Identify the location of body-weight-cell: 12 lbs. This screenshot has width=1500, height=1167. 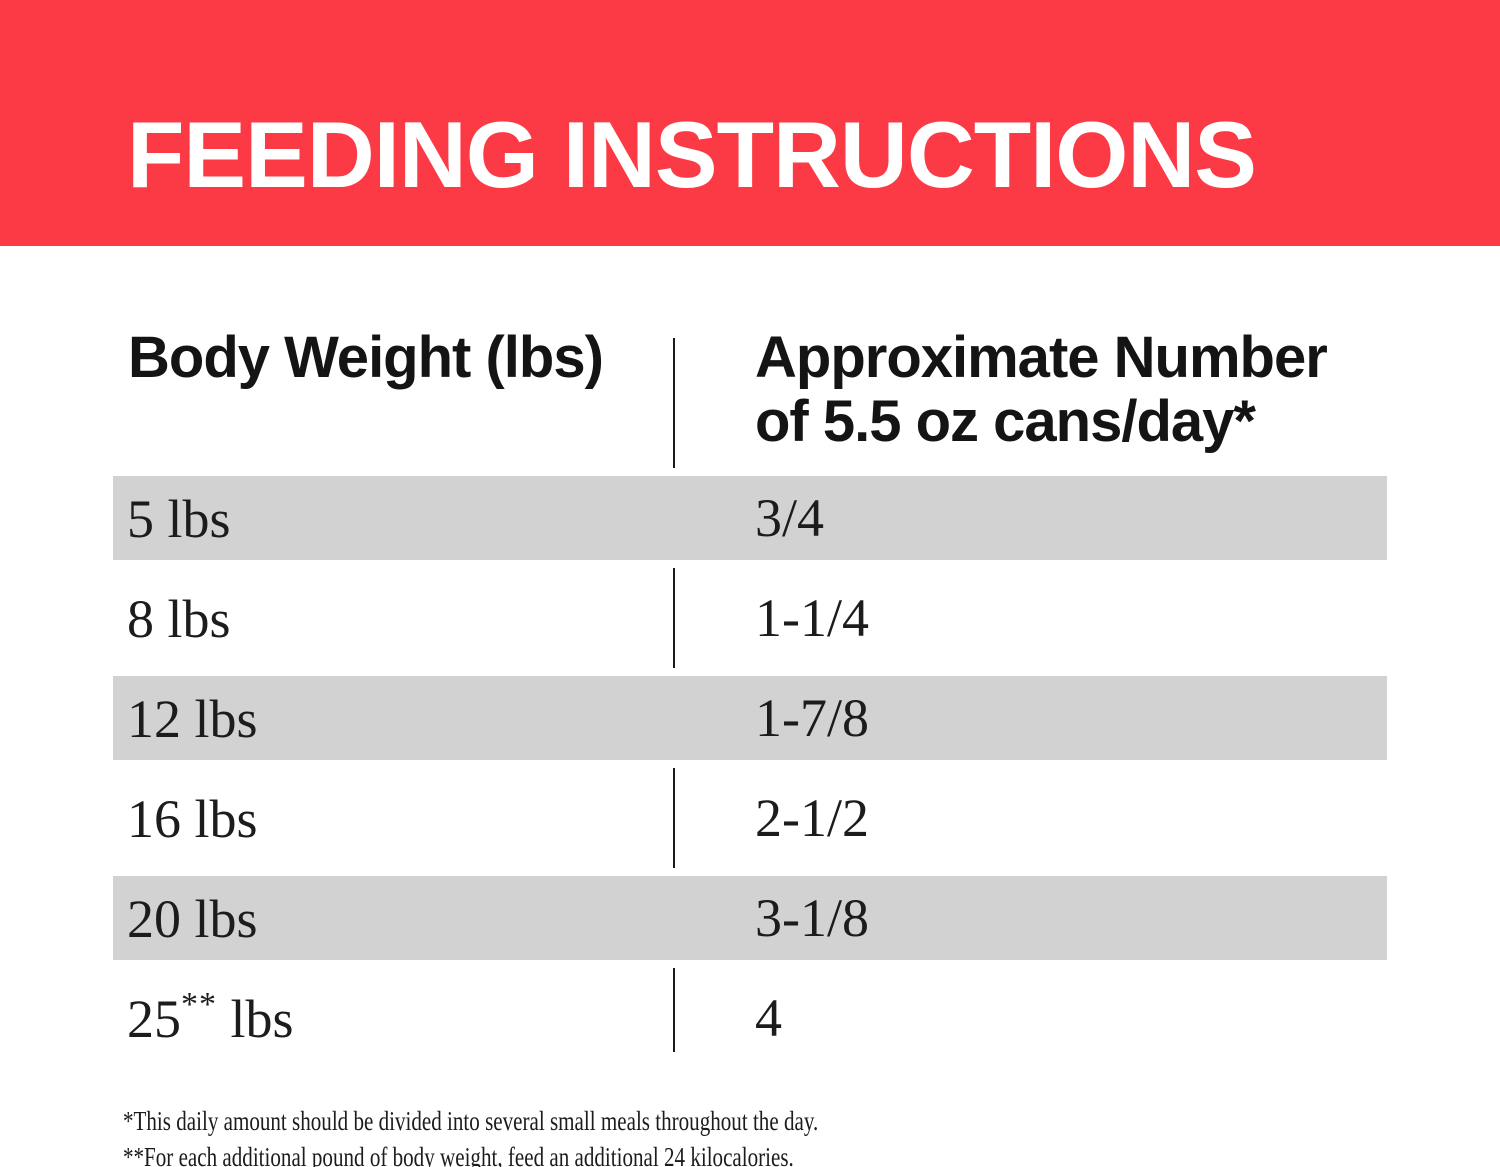
(393, 718).